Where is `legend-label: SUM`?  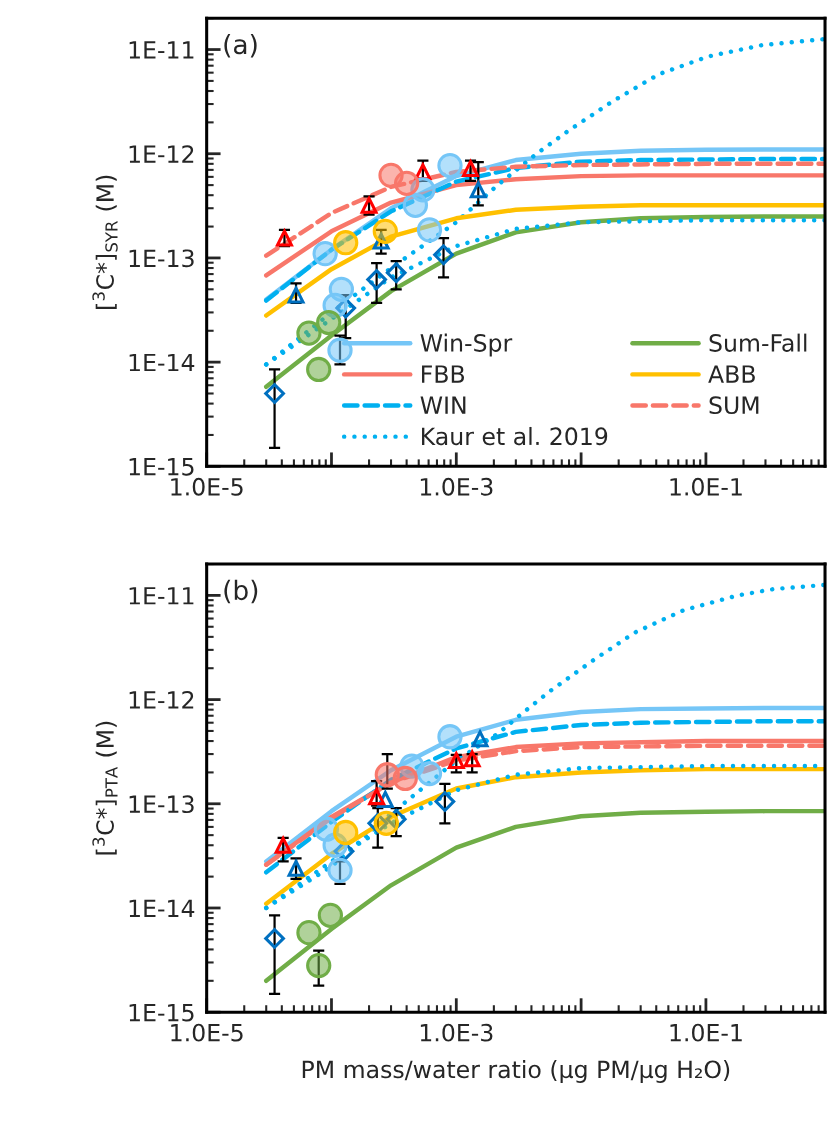 legend-label: SUM is located at coordinates (734, 405).